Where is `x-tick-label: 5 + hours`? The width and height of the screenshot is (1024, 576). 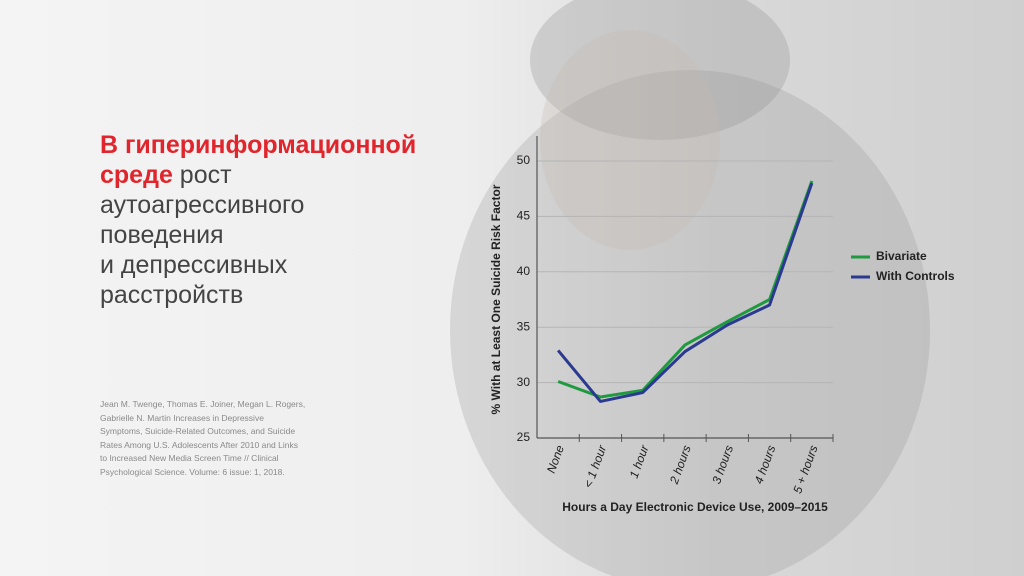
x-tick-label: 5 + hours is located at coordinates (805, 469).